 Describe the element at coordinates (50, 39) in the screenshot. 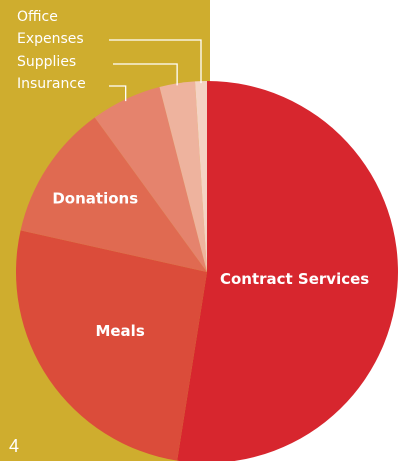

I see `label-office-expenses-line-2: Expenses` at that location.